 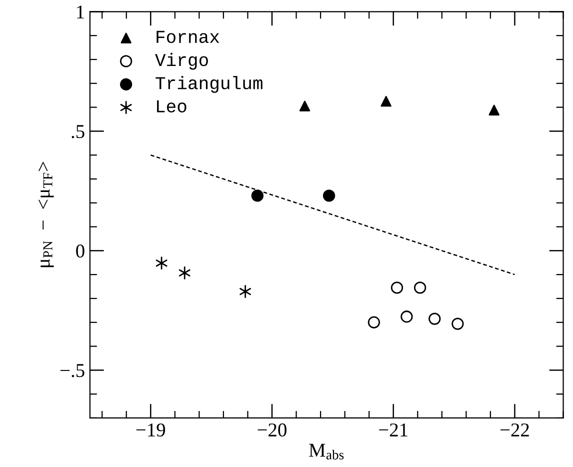 What do you see at coordinates (80, 12) in the screenshot?
I see `y-tick-label: 1` at bounding box center [80, 12].